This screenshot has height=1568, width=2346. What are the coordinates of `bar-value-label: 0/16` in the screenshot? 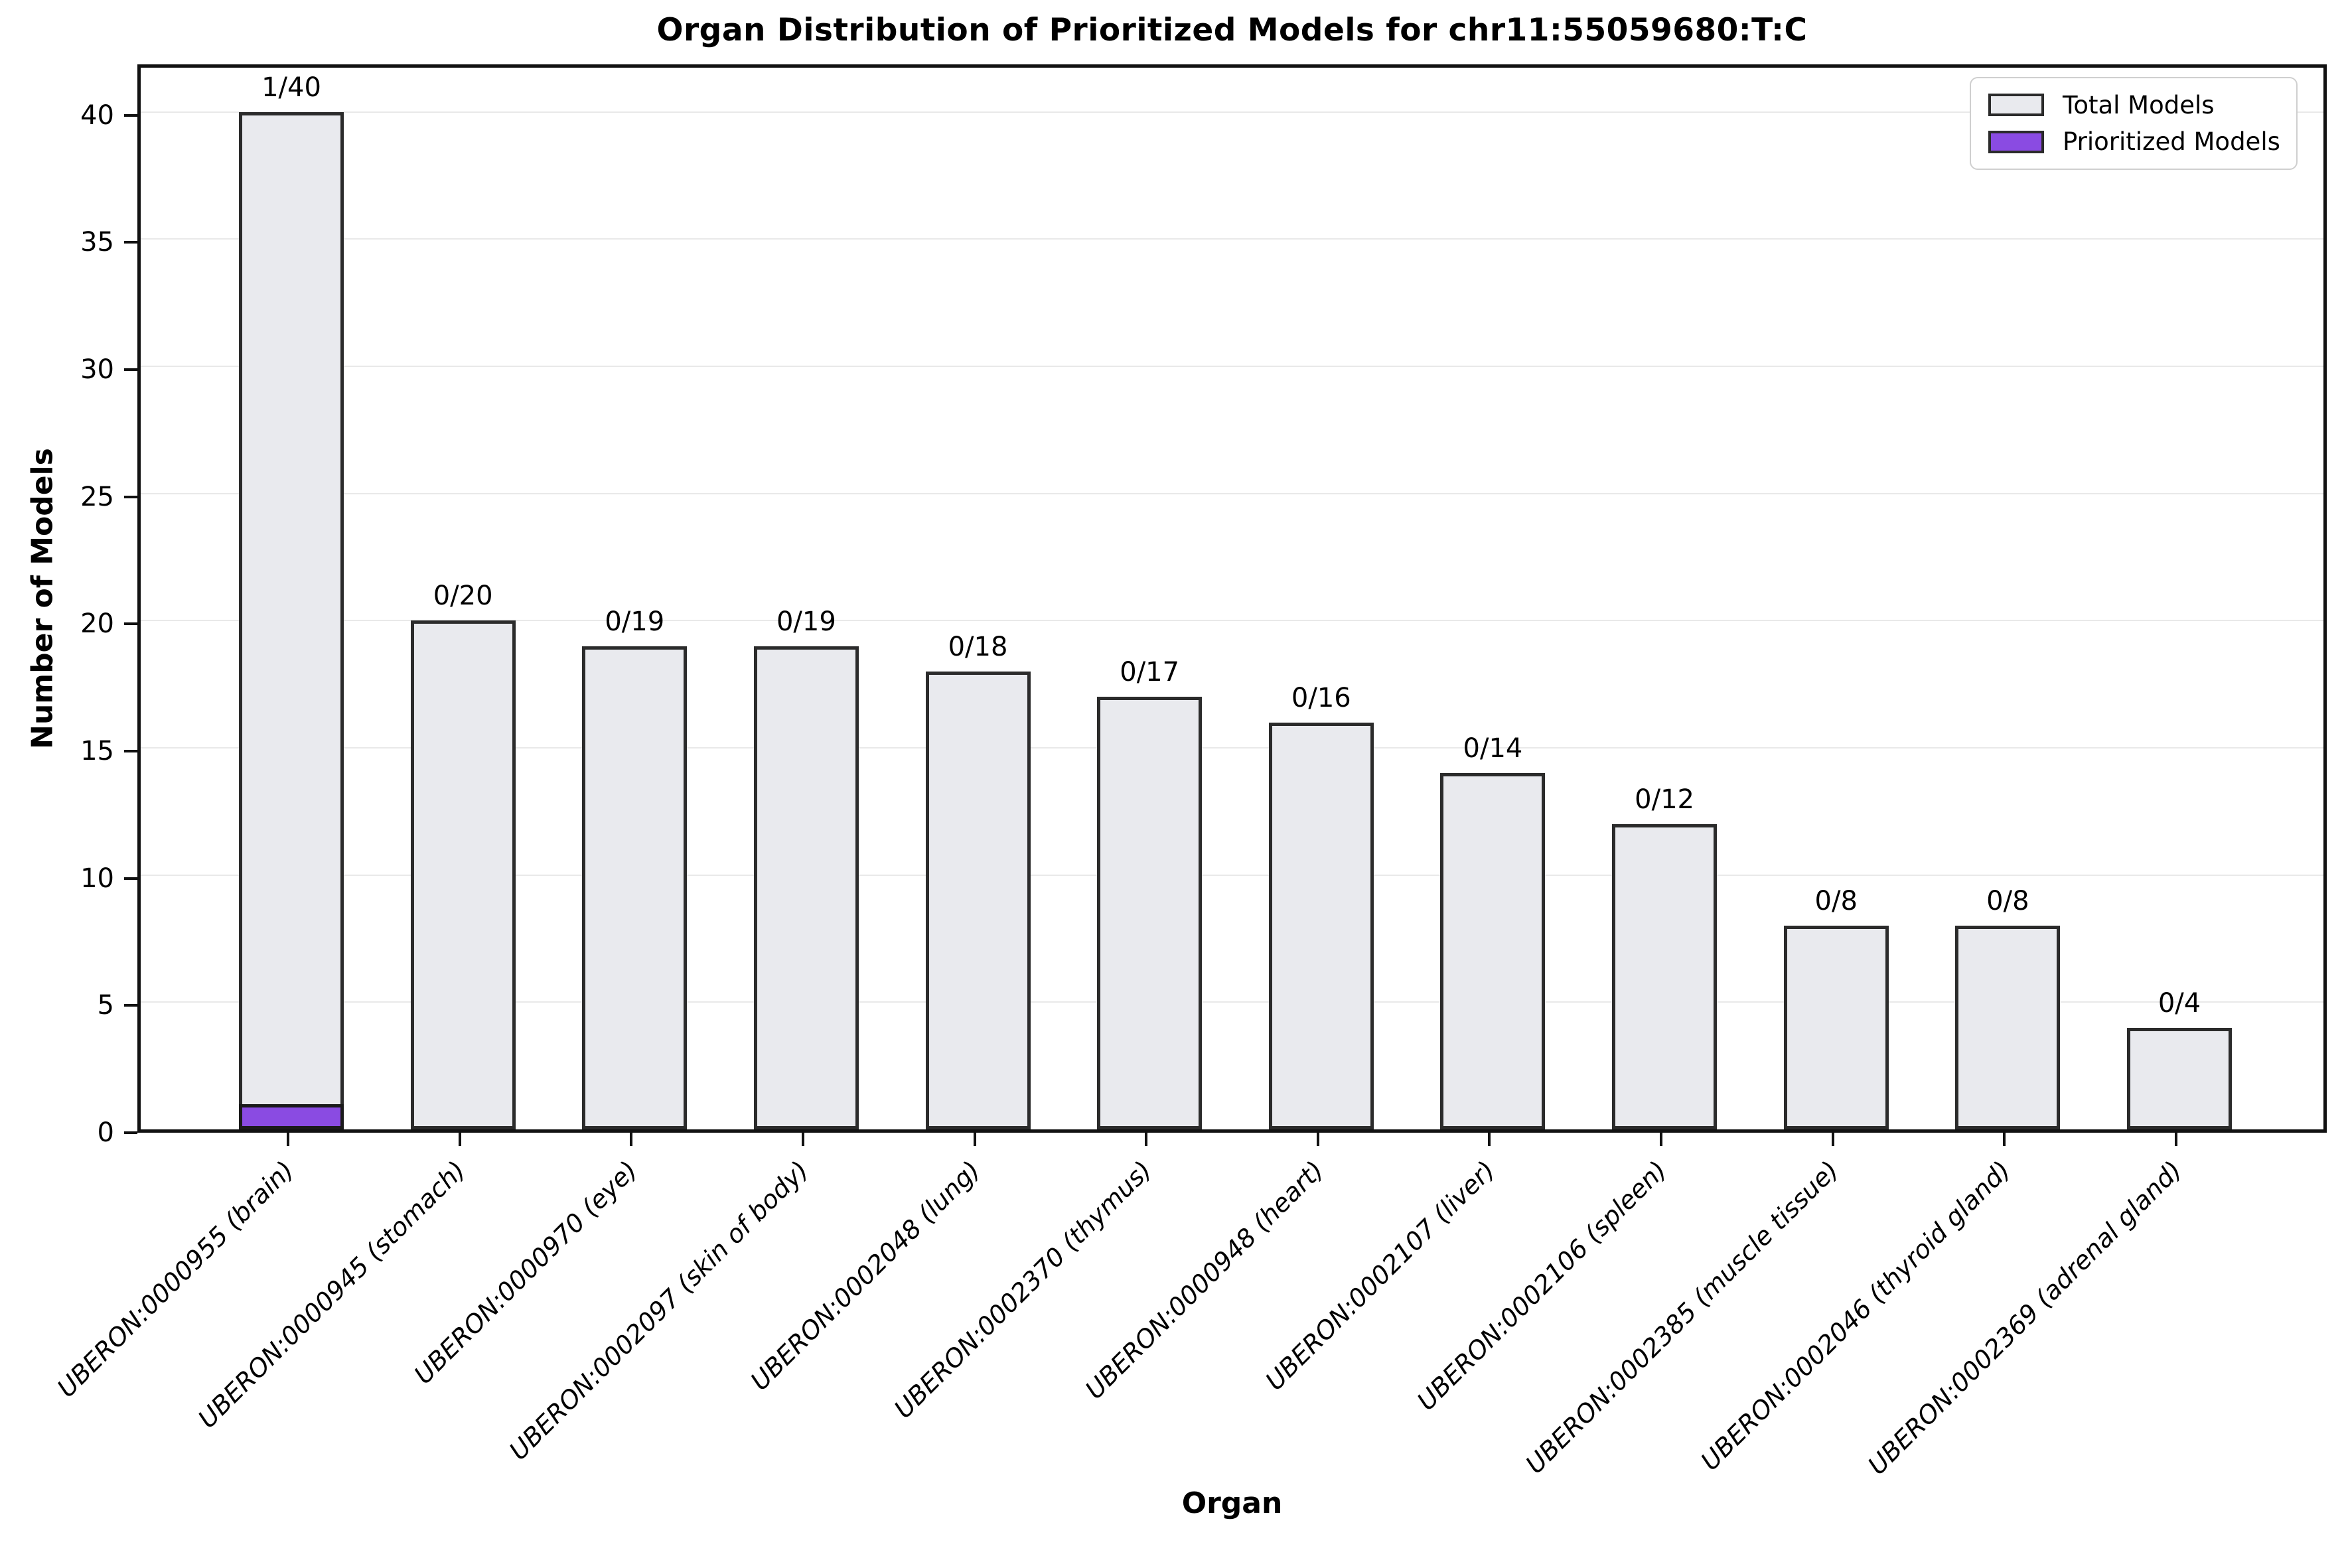 It's located at (1321, 697).